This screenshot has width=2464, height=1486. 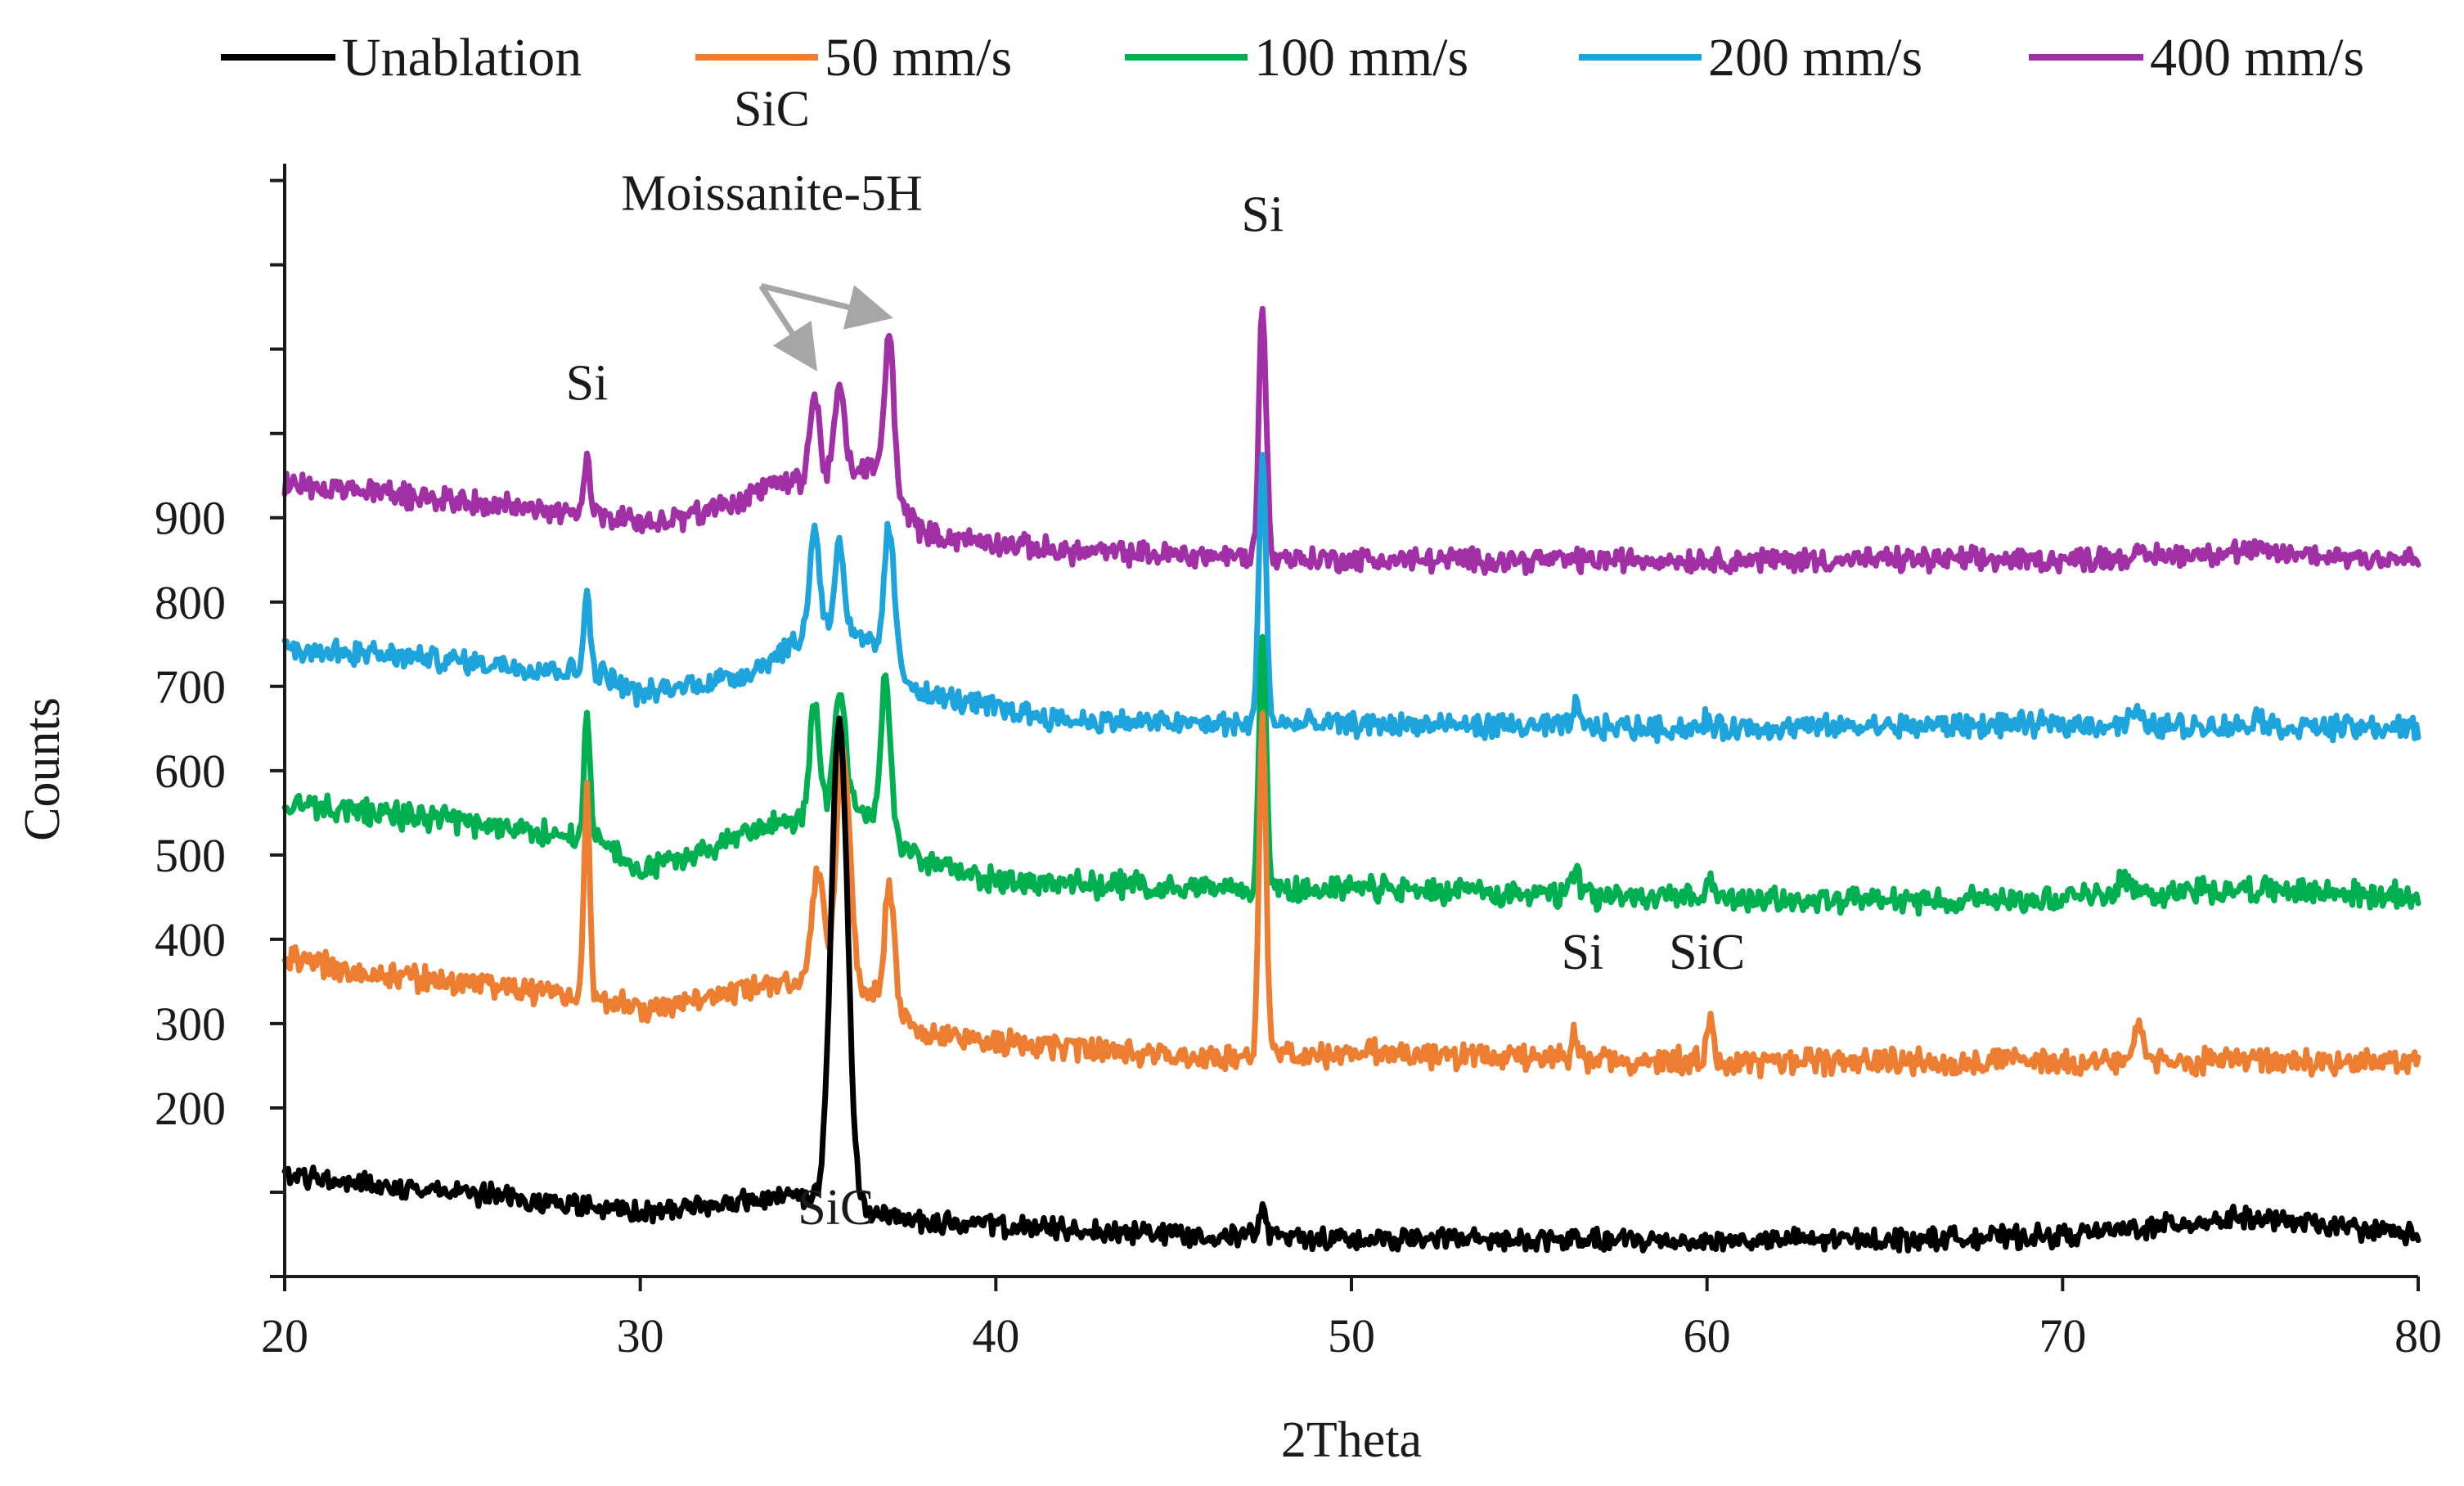 What do you see at coordinates (190, 855) in the screenshot?
I see `y-tick-label: 500` at bounding box center [190, 855].